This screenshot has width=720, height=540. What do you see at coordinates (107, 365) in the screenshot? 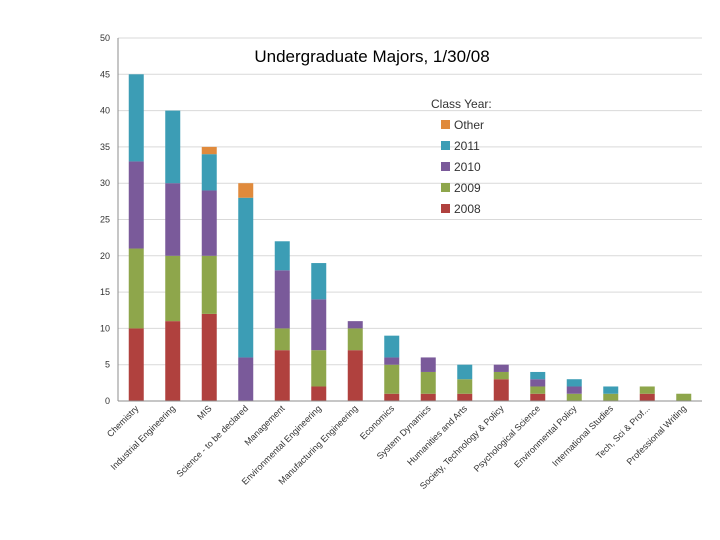
I see `y-tick-label: 5` at bounding box center [107, 365].